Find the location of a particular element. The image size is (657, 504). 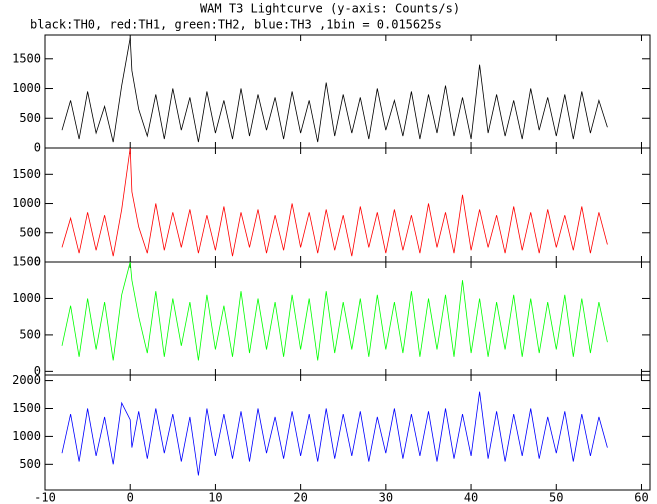

series-line is located at coordinates (334, 433).